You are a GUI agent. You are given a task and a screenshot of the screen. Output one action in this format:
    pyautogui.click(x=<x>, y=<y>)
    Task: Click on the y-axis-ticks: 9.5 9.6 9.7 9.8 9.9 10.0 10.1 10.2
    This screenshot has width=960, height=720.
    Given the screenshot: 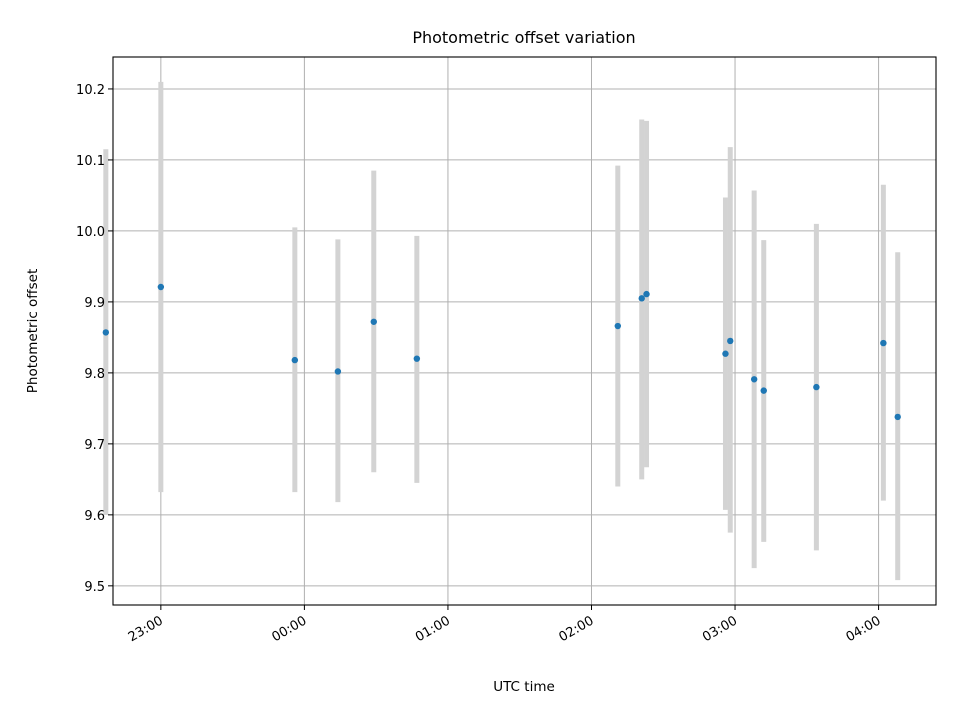 What is the action you would take?
    pyautogui.click(x=94, y=339)
    